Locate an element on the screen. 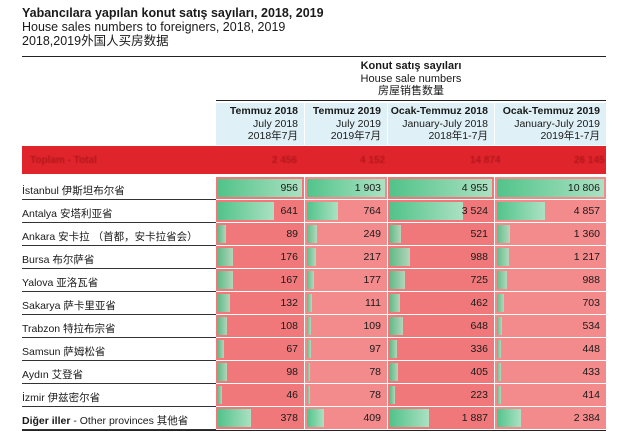 This screenshot has height=446, width=632. data-value: 2 384 is located at coordinates (586, 418).